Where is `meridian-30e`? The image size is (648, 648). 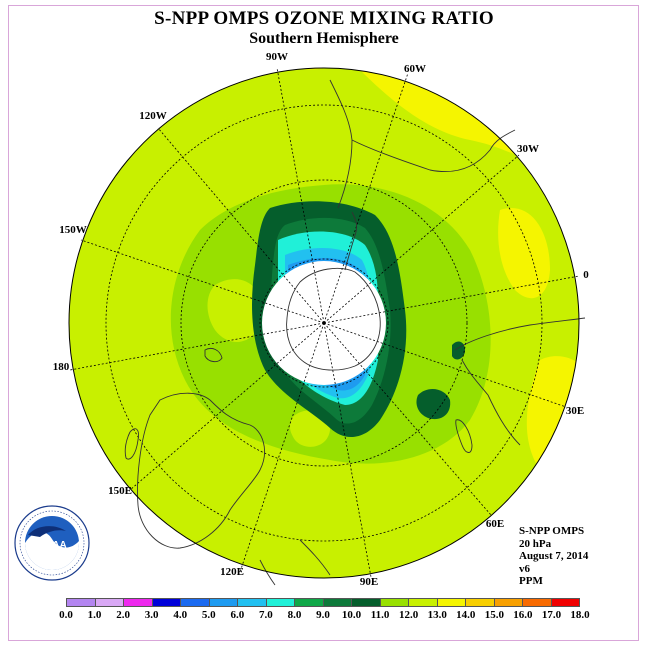
meridian-30e is located at coordinates (445, 365).